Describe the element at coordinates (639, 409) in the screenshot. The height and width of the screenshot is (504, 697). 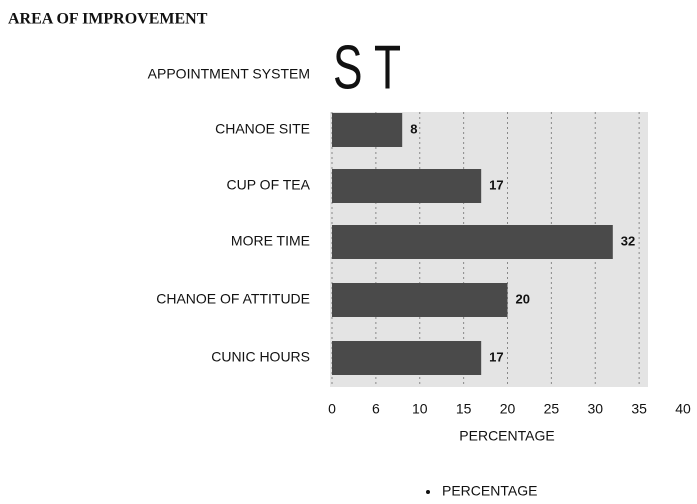
I see `x-tick-label: 35` at that location.